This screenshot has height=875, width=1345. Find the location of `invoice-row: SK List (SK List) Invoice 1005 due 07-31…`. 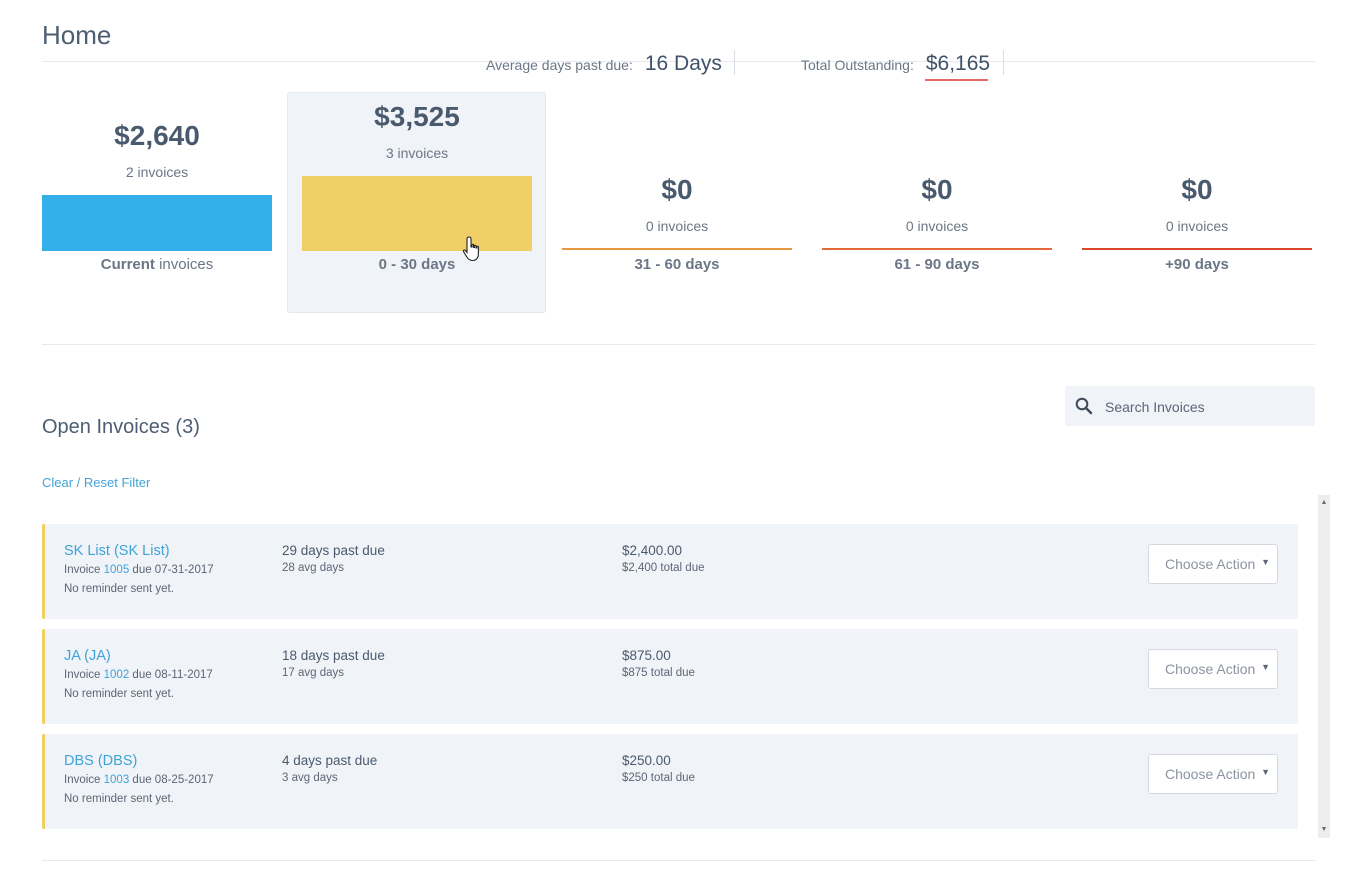

invoice-row: SK List (SK List) Invoice 1005 due 07-31… is located at coordinates (670, 571).